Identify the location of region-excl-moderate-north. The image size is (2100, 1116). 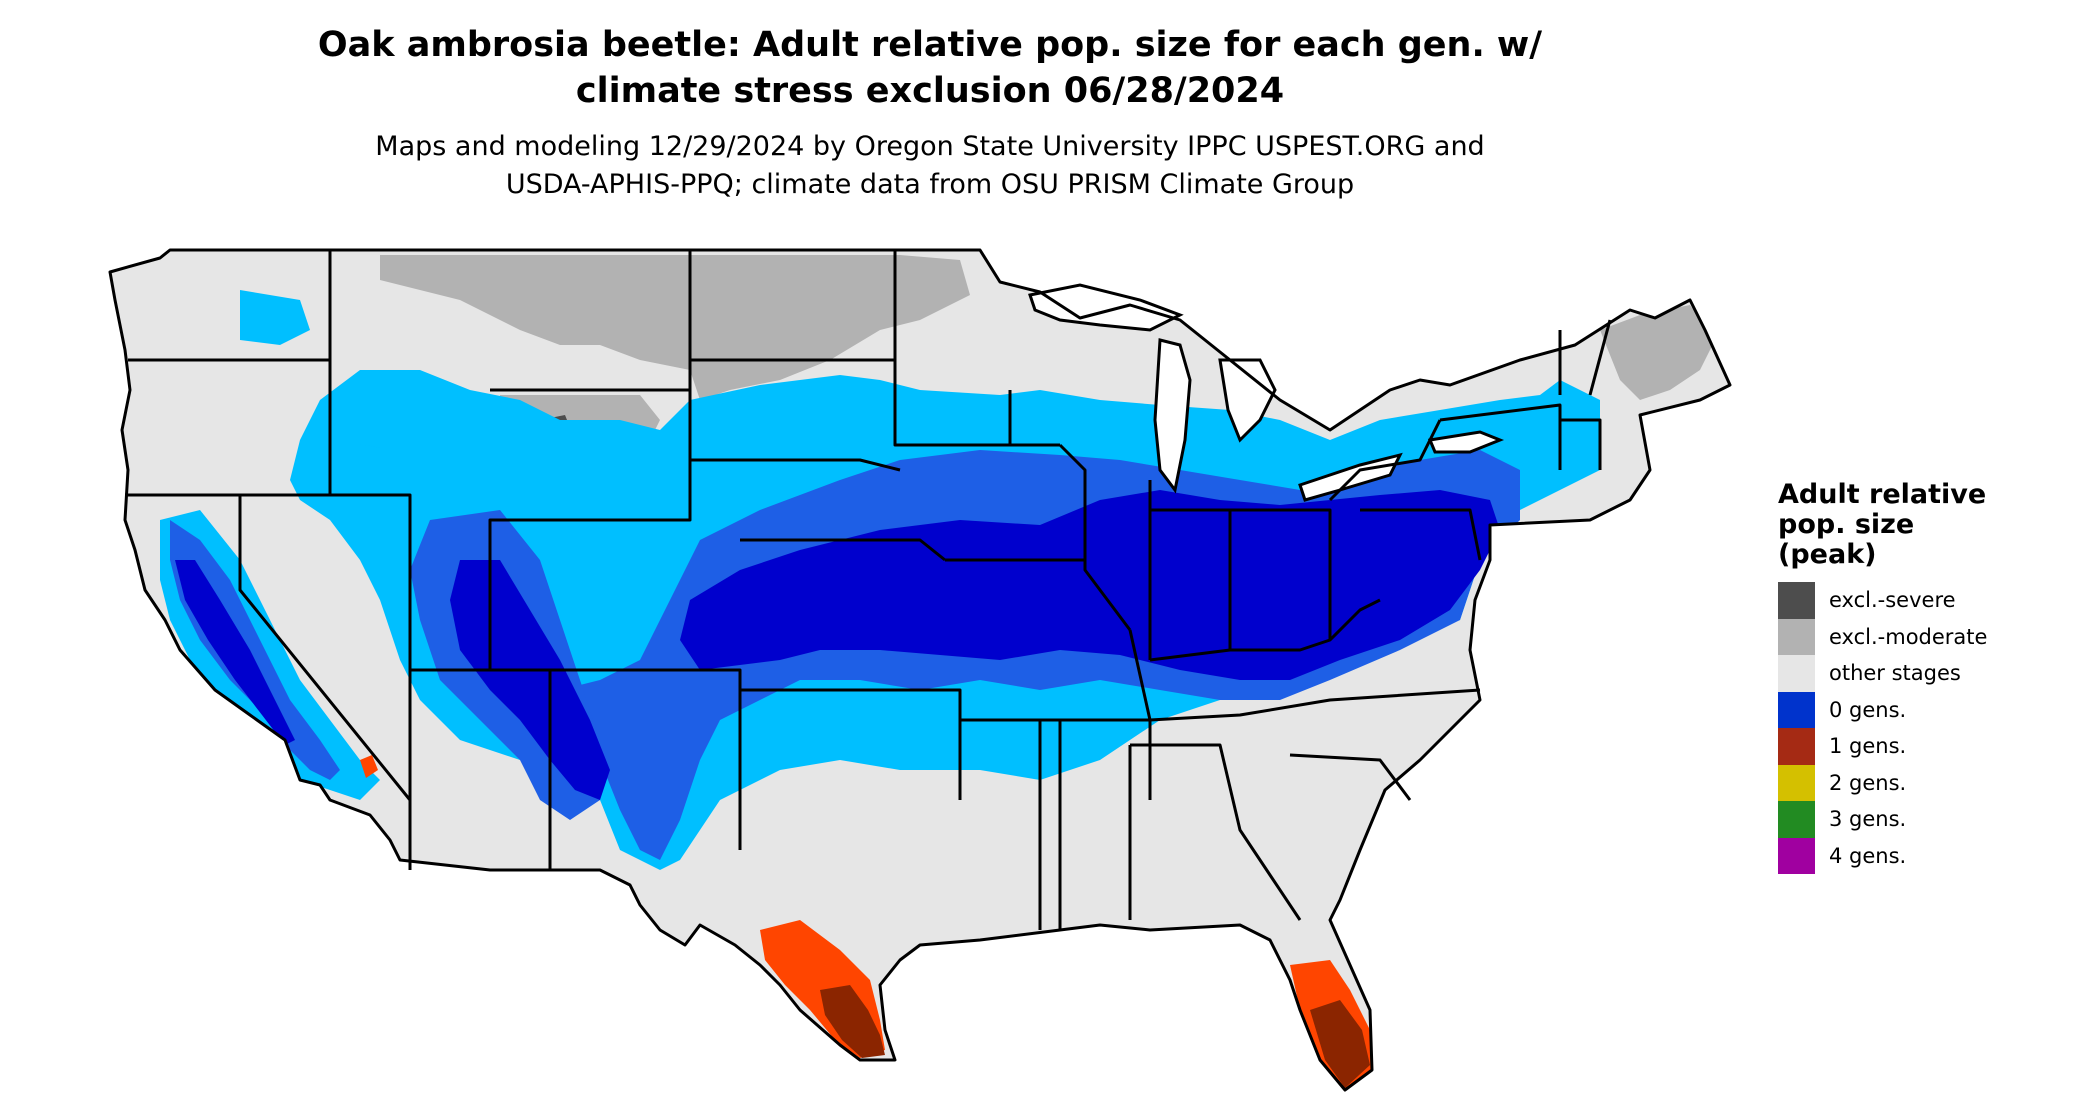
(675, 327).